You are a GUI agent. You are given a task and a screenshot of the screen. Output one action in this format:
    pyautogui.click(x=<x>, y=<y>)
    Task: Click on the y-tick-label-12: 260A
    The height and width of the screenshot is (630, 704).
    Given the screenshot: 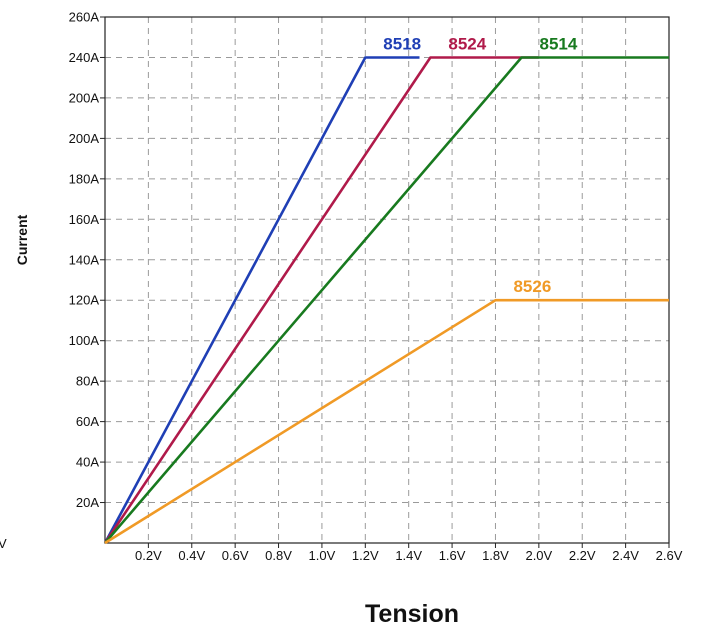 What is the action you would take?
    pyautogui.click(x=84, y=17)
    